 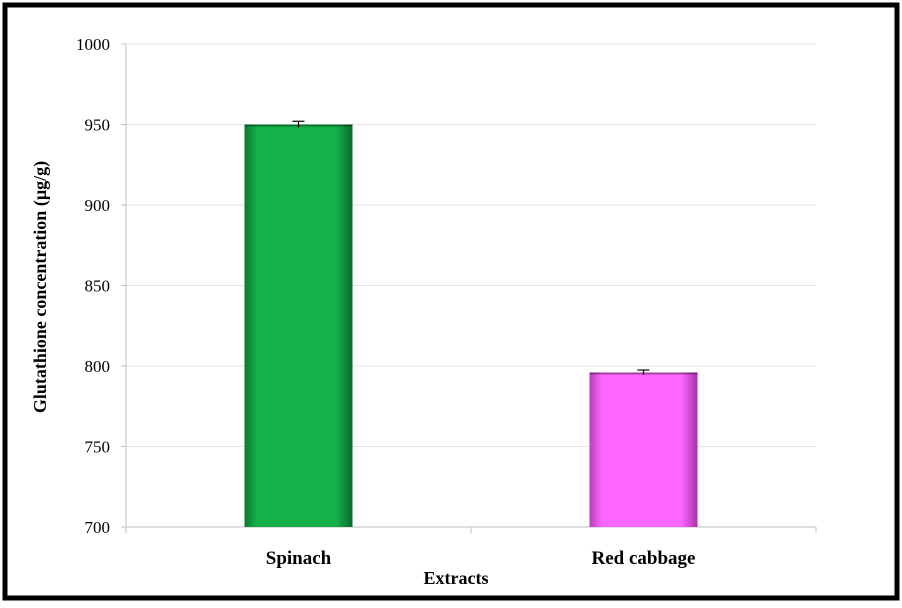 What do you see at coordinates (644, 558) in the screenshot?
I see `x-tick-label: Red cabbage` at bounding box center [644, 558].